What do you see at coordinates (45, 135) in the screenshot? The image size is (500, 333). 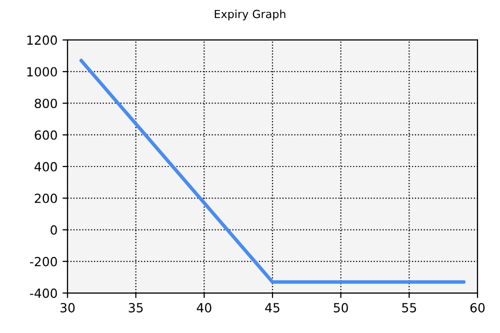 I see `y-tick-label: 600` at bounding box center [45, 135].